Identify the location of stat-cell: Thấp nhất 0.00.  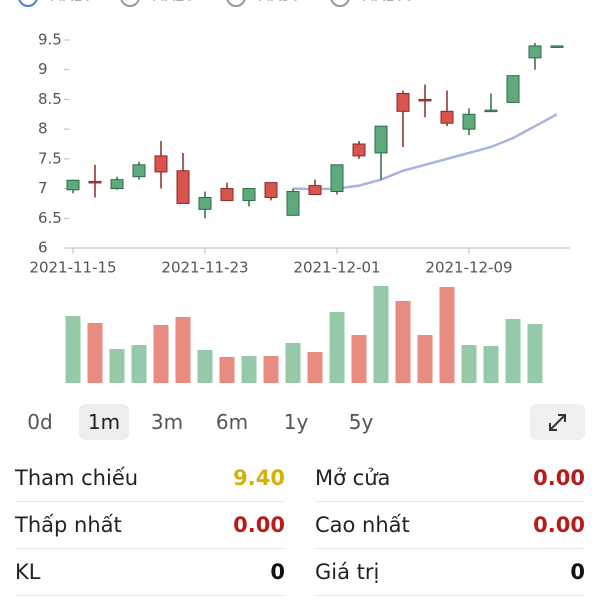
(150, 525).